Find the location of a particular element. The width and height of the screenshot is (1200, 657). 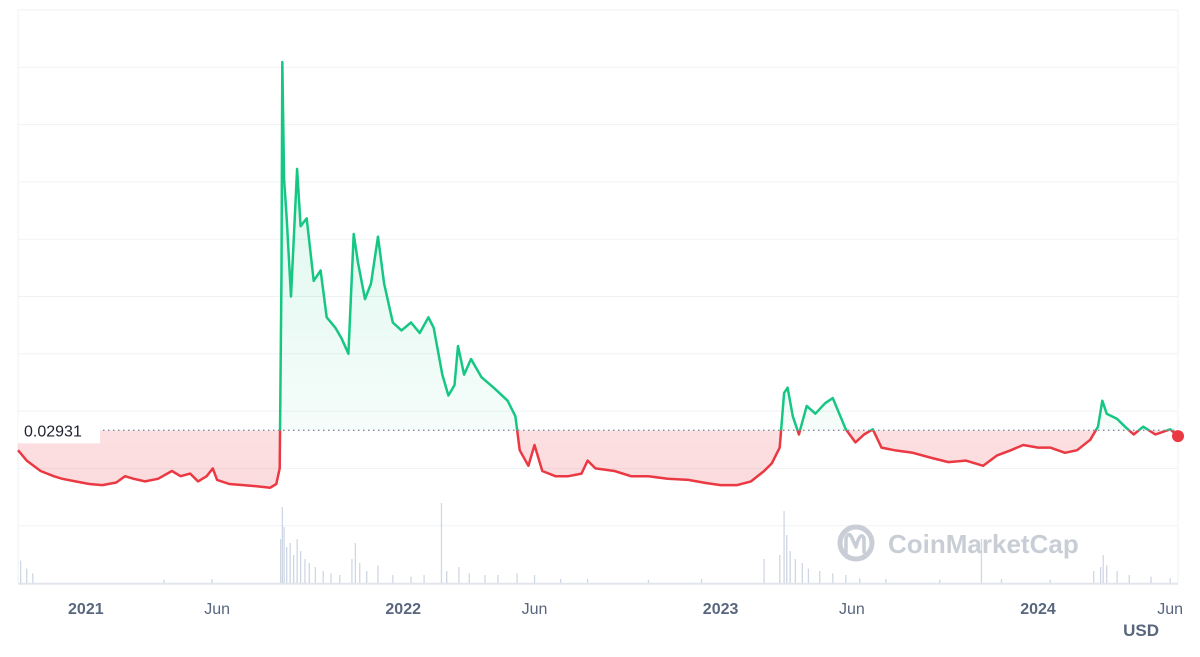

coinmarketcap-watermark: CoinMarketCap is located at coordinates (958, 543).